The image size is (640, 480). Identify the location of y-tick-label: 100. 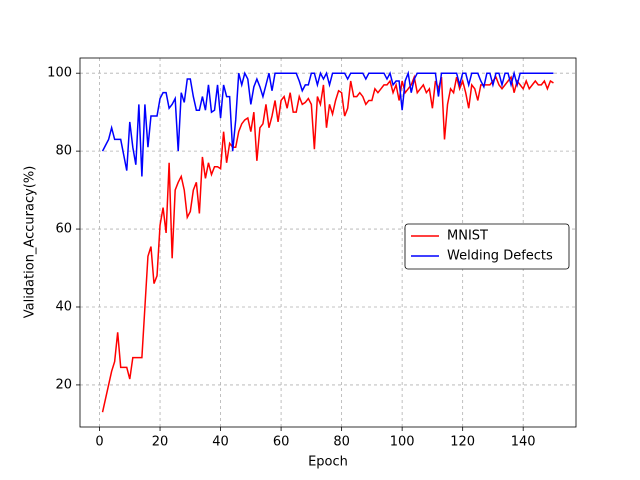
(59, 73).